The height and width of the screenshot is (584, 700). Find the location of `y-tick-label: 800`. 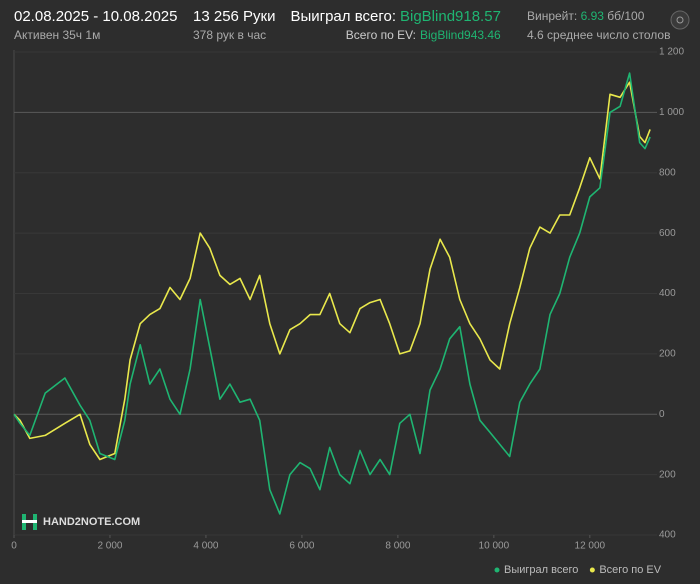

y-tick-label: 800 is located at coordinates (667, 172).